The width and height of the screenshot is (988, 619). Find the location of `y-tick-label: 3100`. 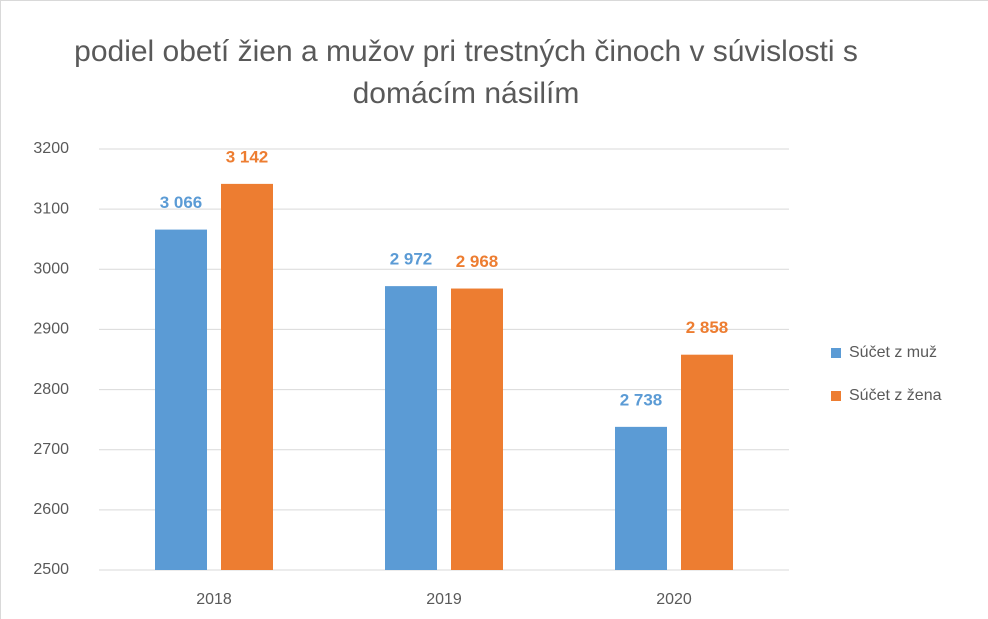

y-tick-label: 3100 is located at coordinates (51, 208).